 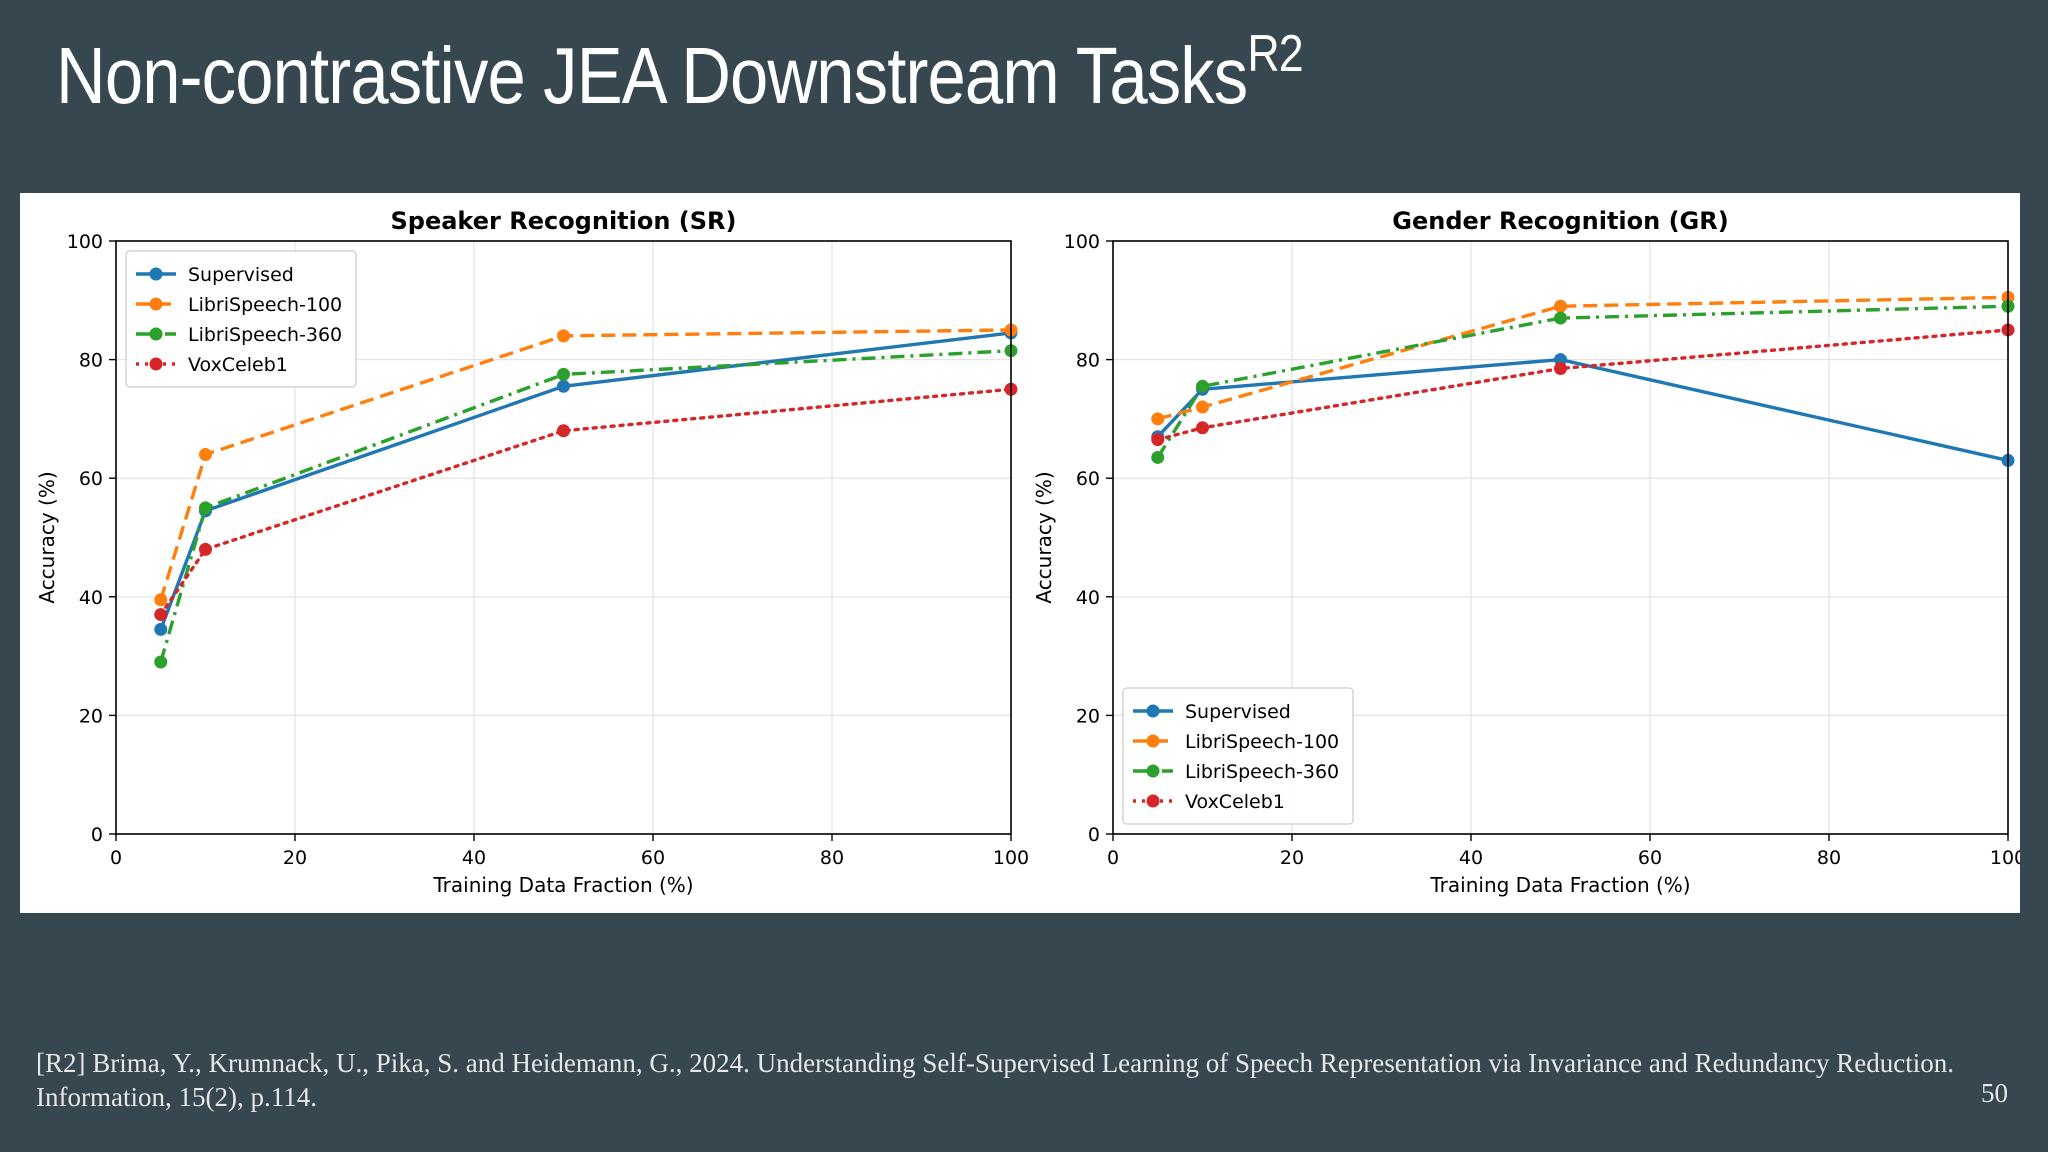 What do you see at coordinates (652, 75) in the screenshot?
I see `slide-title-text: Non-contrastive JEA Downstream Tasks` at bounding box center [652, 75].